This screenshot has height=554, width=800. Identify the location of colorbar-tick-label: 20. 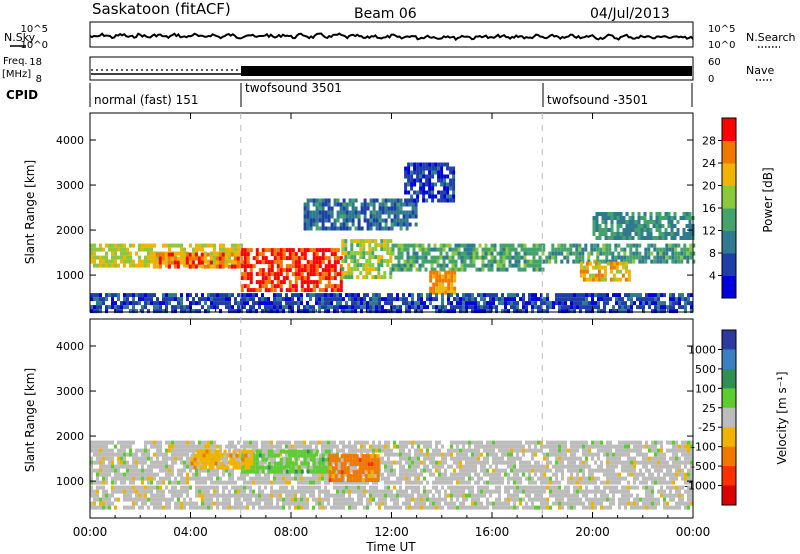
(709, 186).